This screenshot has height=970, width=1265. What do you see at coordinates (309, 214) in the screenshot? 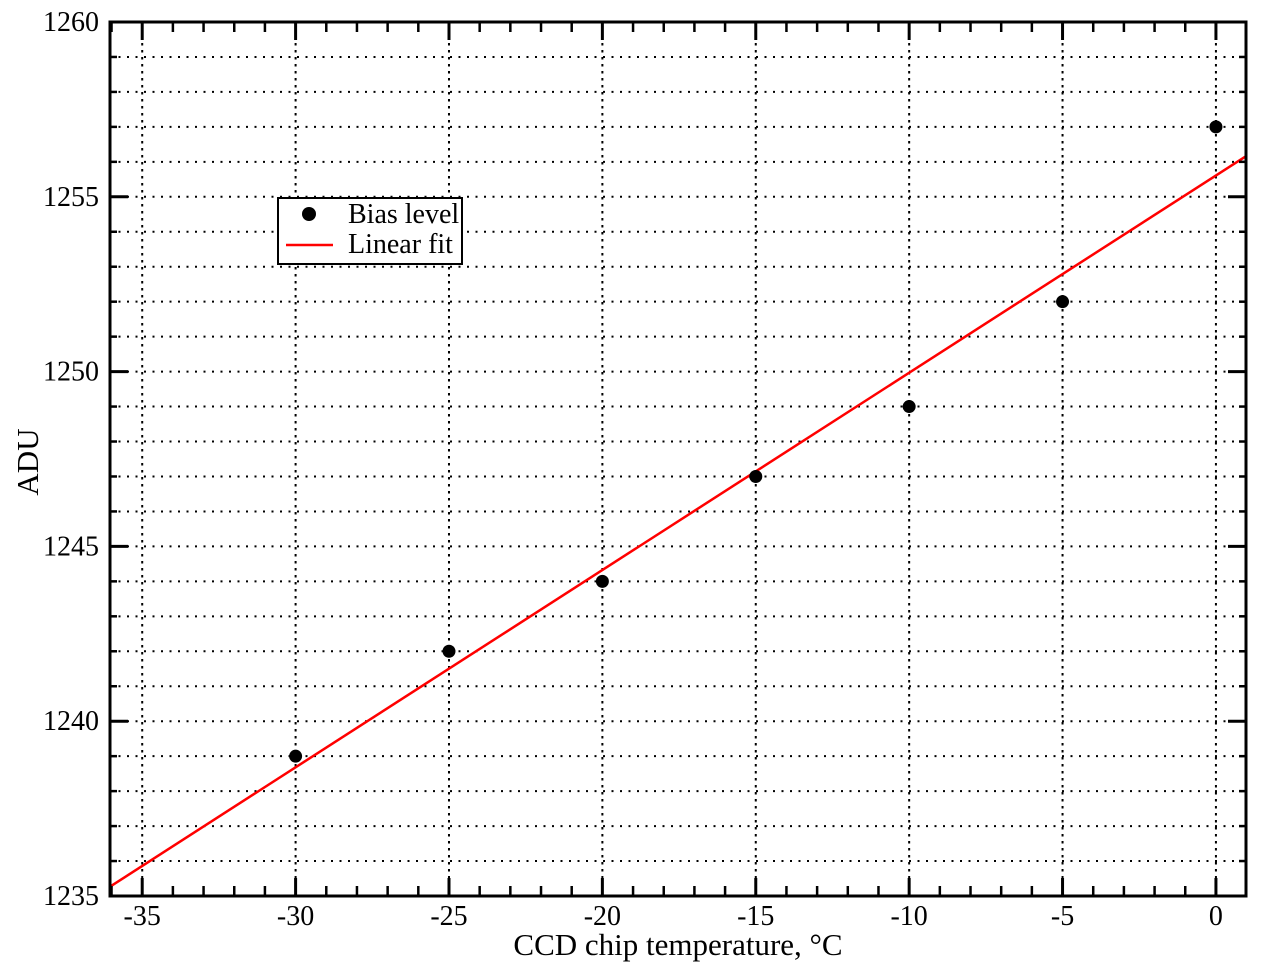
I see `legend-marker-bias-level` at bounding box center [309, 214].